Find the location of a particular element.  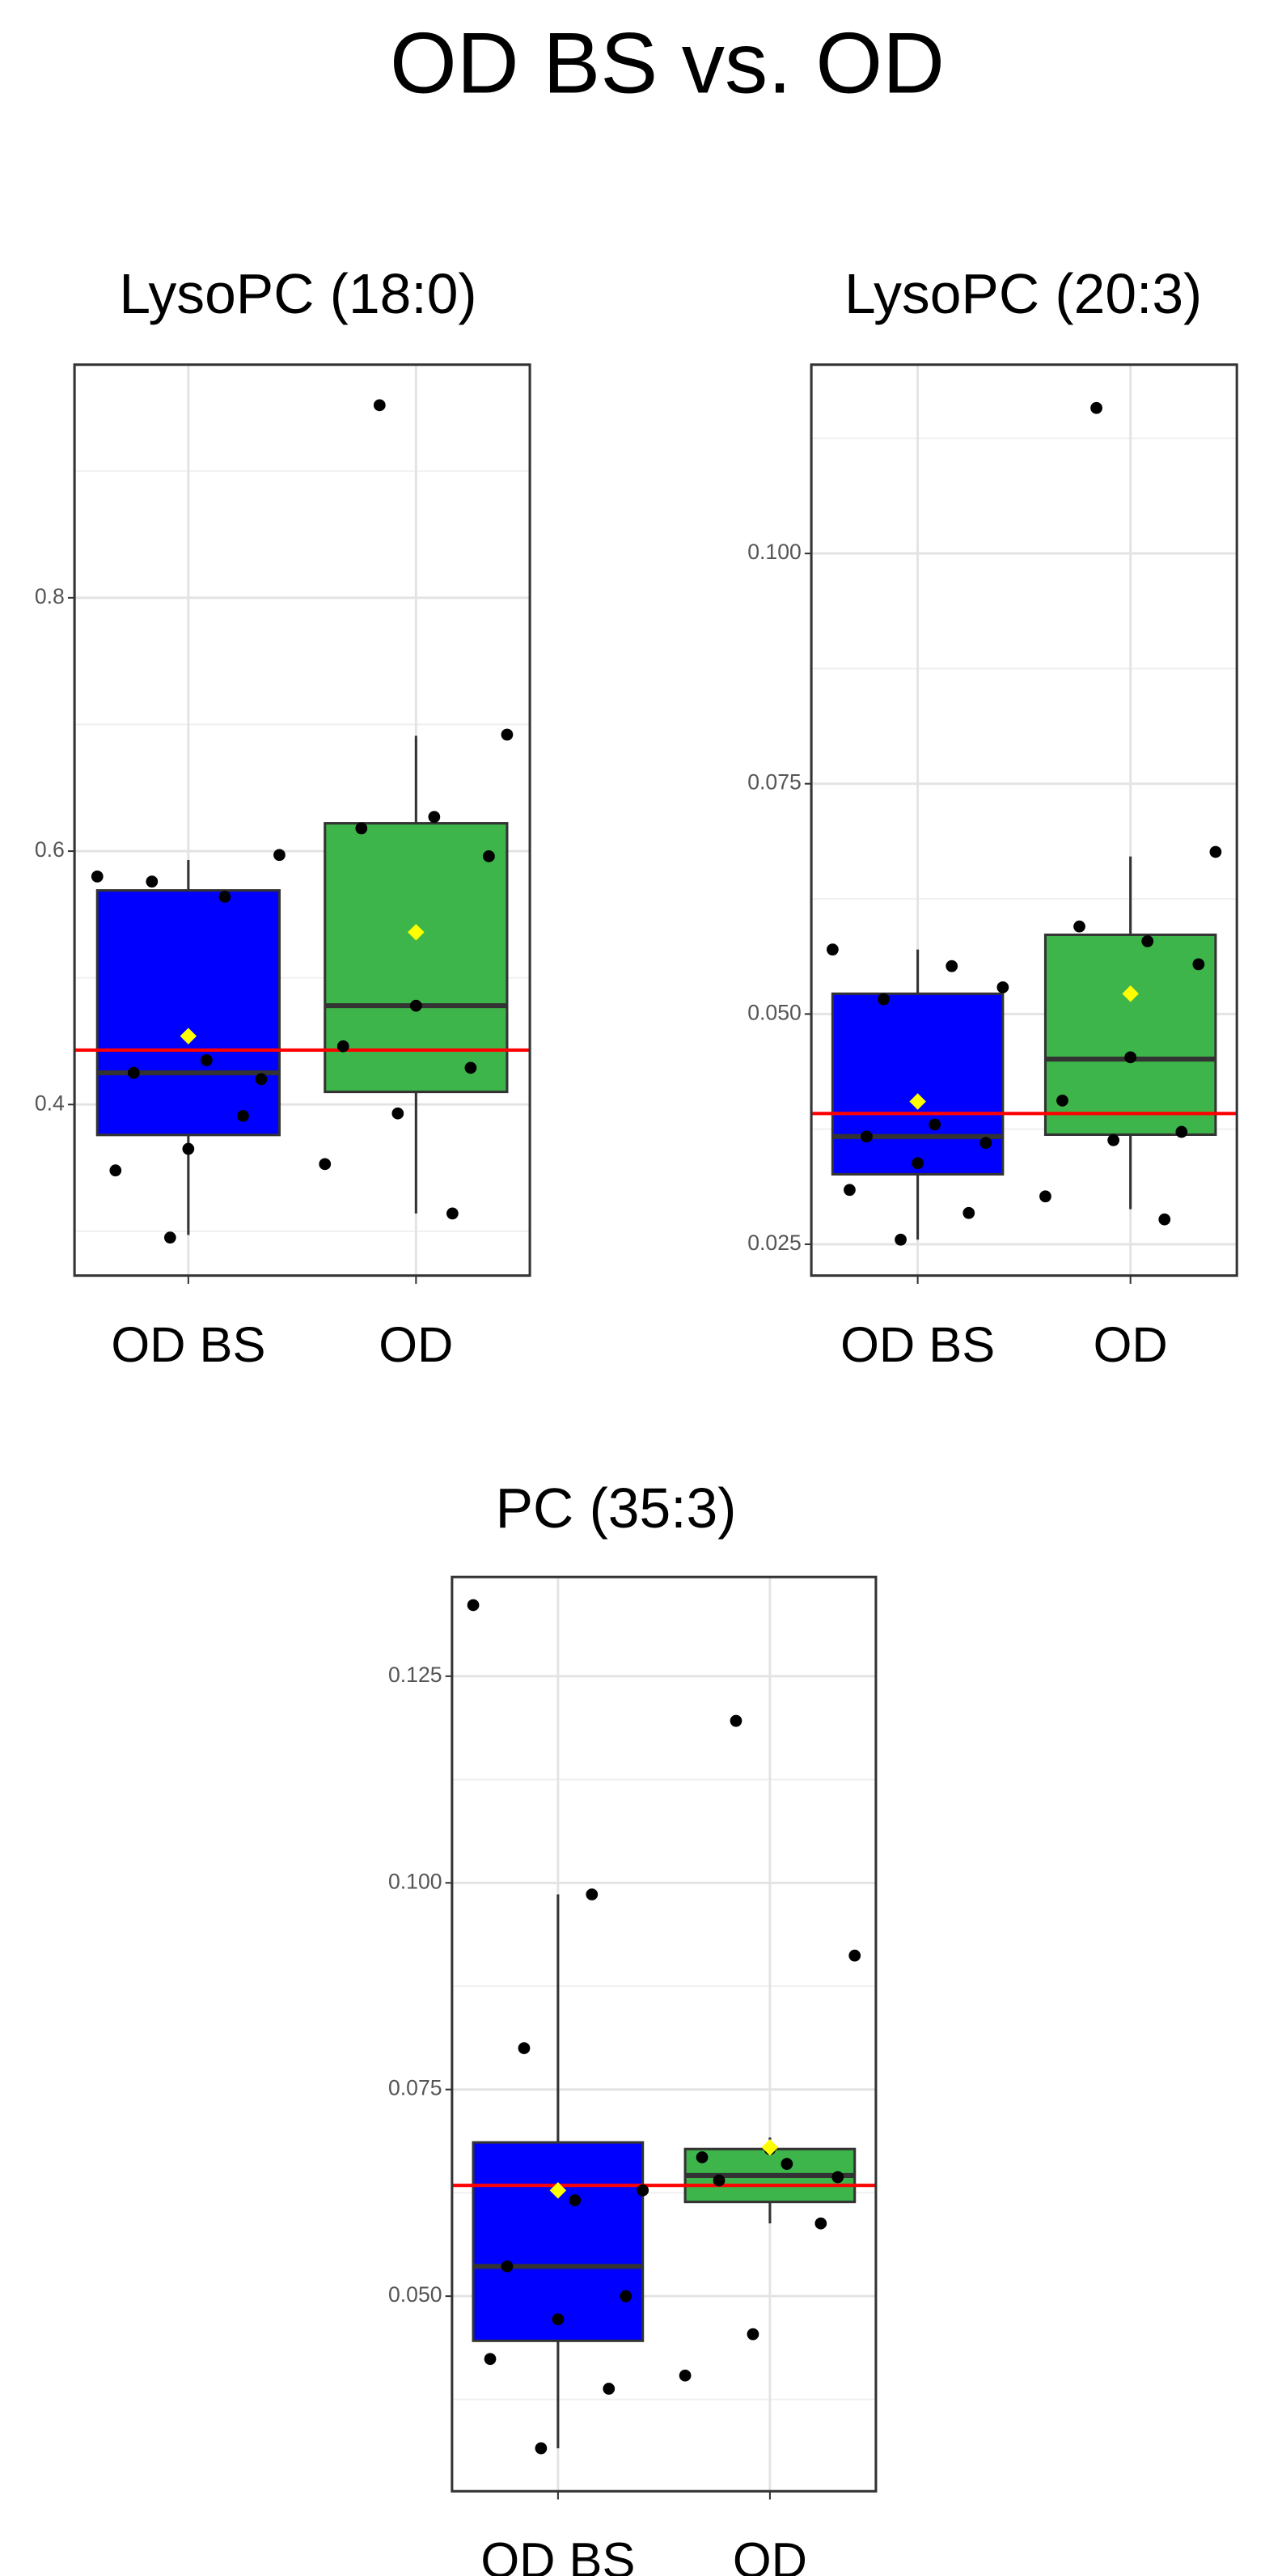

panel-title: PC (35:3) is located at coordinates (616, 1508).